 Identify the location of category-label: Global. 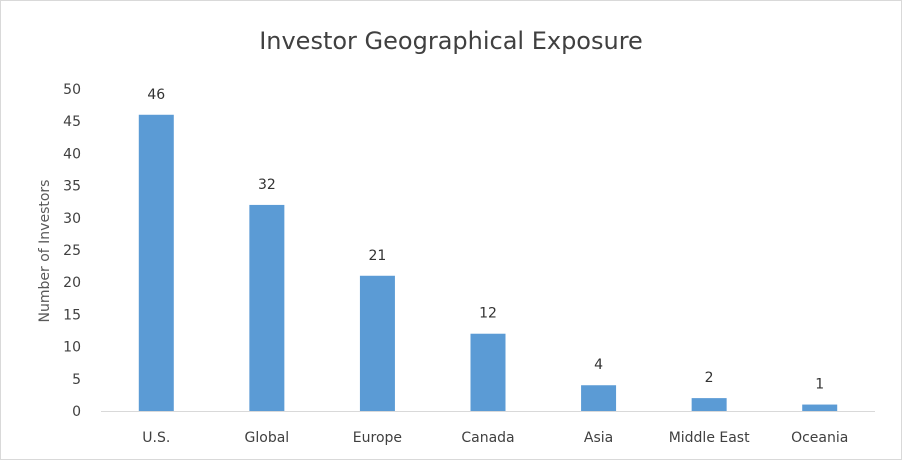
(267, 438).